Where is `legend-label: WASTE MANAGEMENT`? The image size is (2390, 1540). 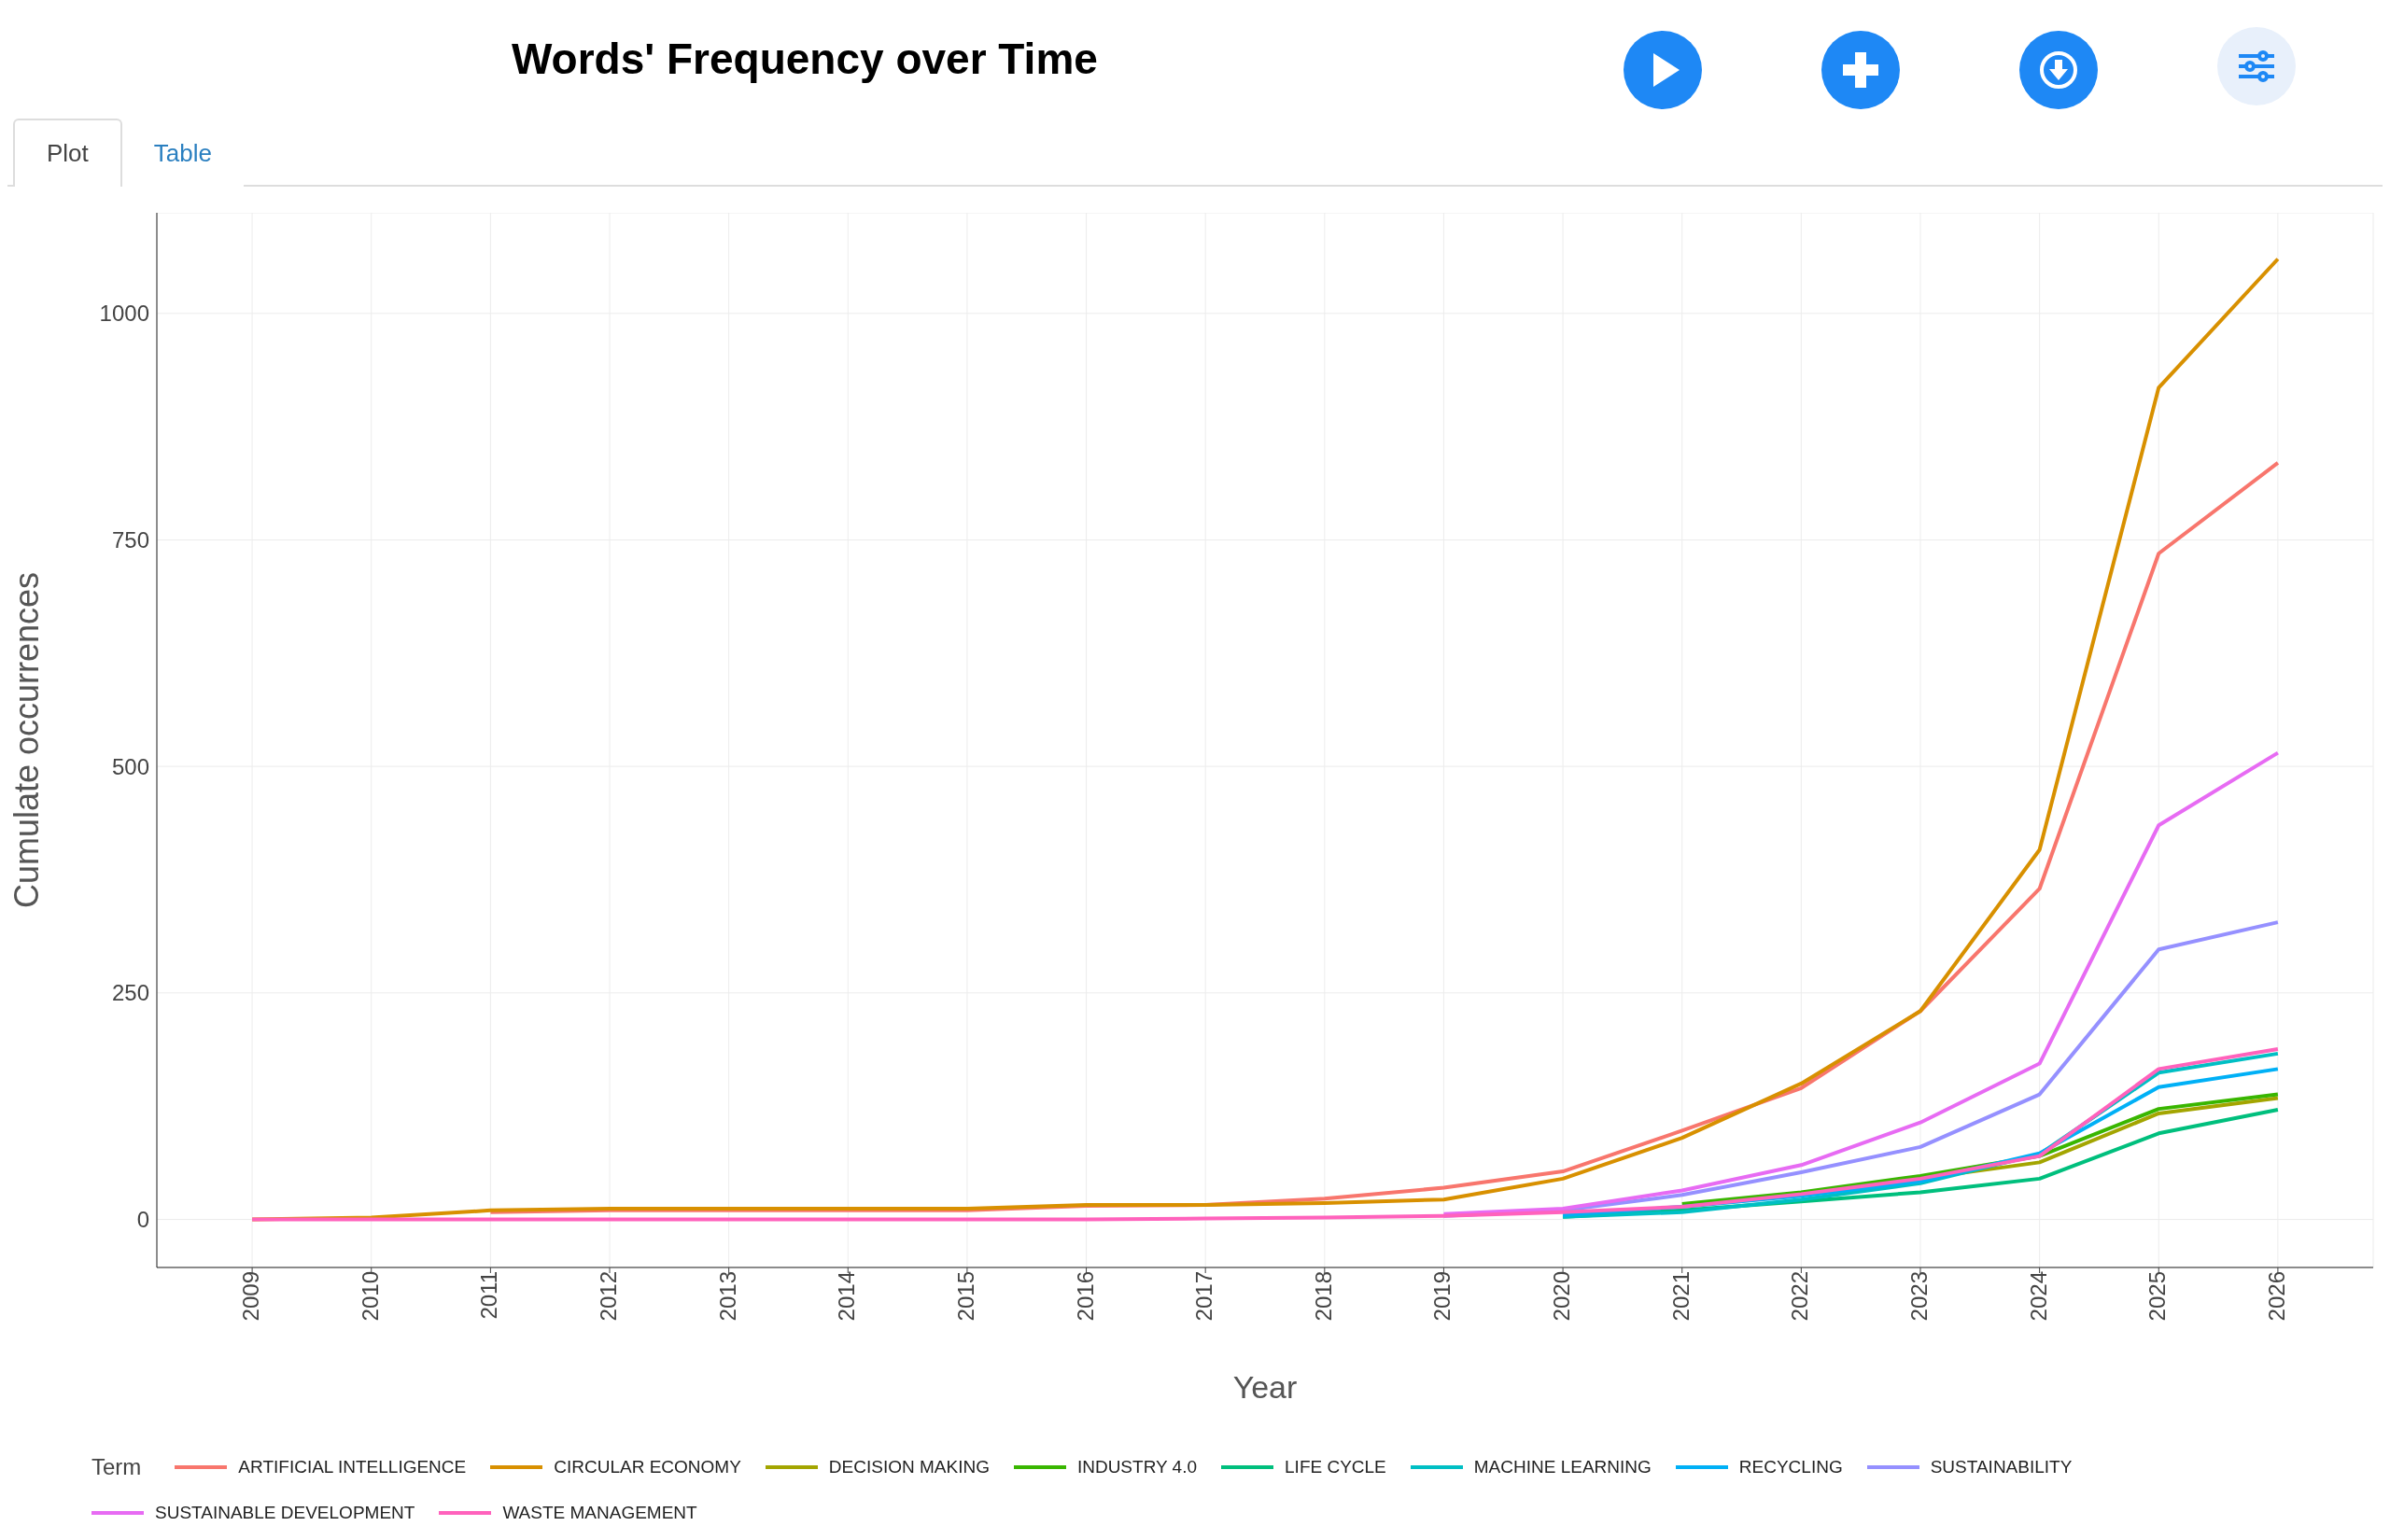 legend-label: WASTE MANAGEMENT is located at coordinates (599, 1513).